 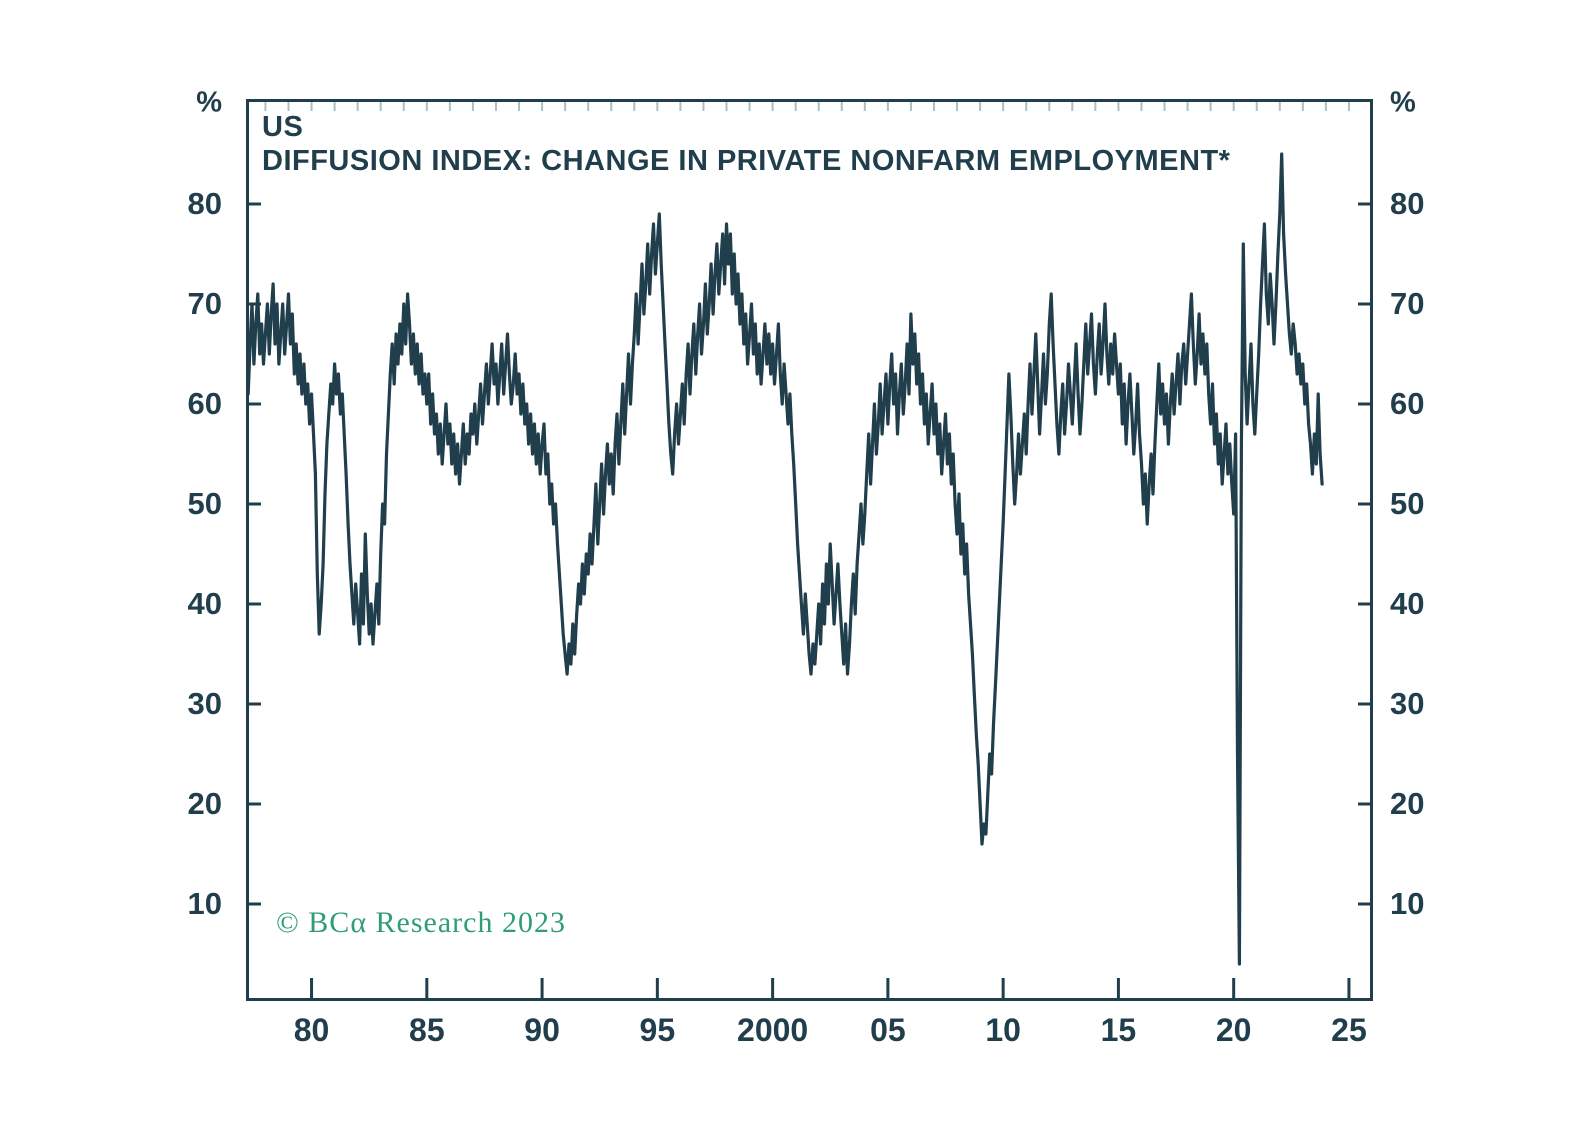 What do you see at coordinates (1349, 1030) in the screenshot?
I see `x-axis-label-25: 25` at bounding box center [1349, 1030].